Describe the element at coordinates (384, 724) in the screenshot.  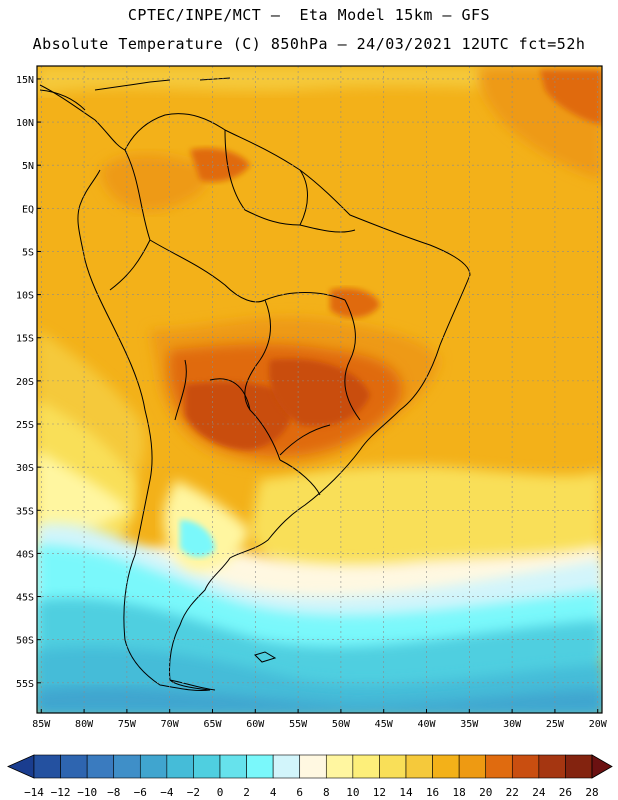
I see `lon-label: 45W` at that location.